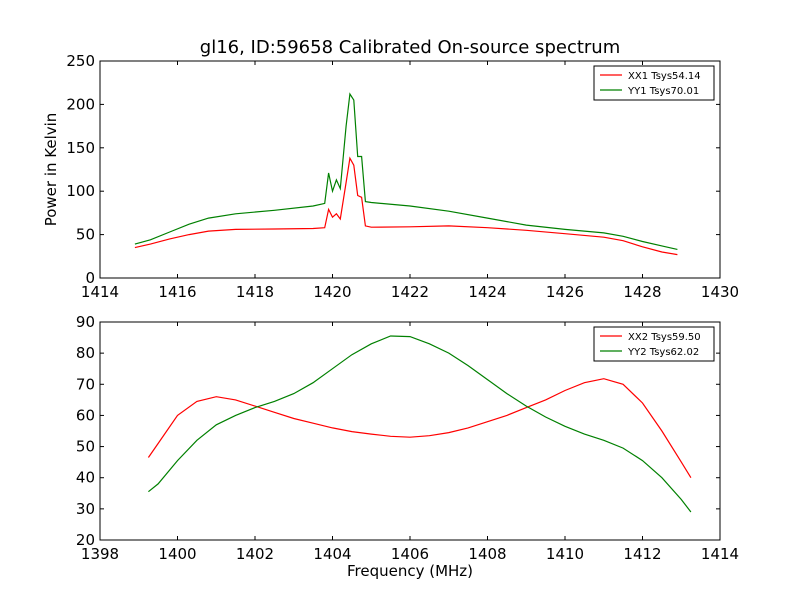 The height and width of the screenshot is (600, 800). What do you see at coordinates (85, 509) in the screenshot?
I see `y-tick-label: 30` at bounding box center [85, 509].